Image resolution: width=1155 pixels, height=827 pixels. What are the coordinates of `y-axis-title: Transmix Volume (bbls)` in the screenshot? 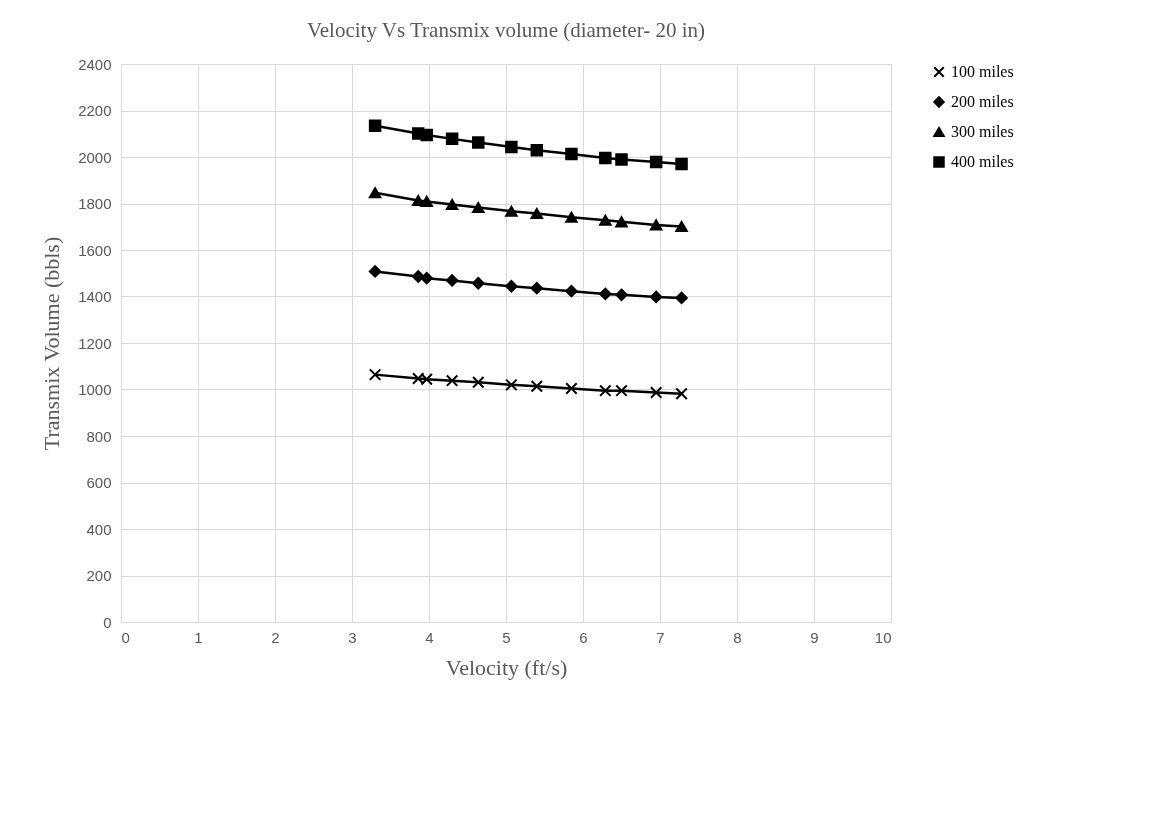 It's located at (52, 343).